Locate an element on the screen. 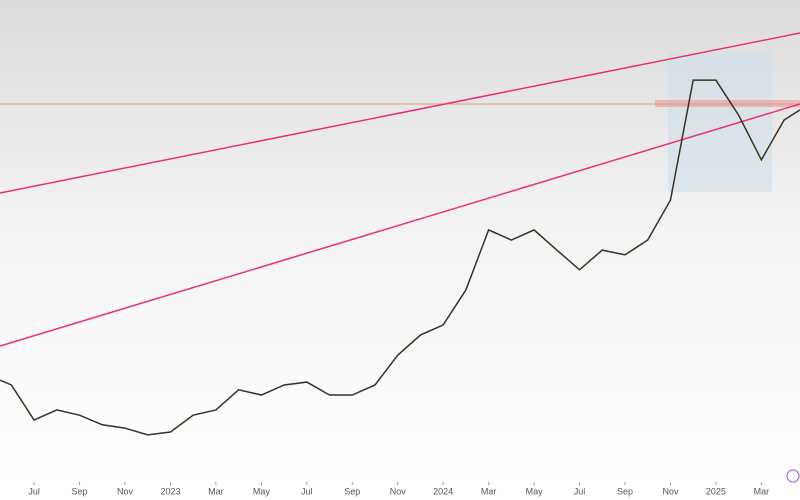 Image resolution: width=800 pixels, height=500 pixels. x-tick-label: 2023 is located at coordinates (170, 491).